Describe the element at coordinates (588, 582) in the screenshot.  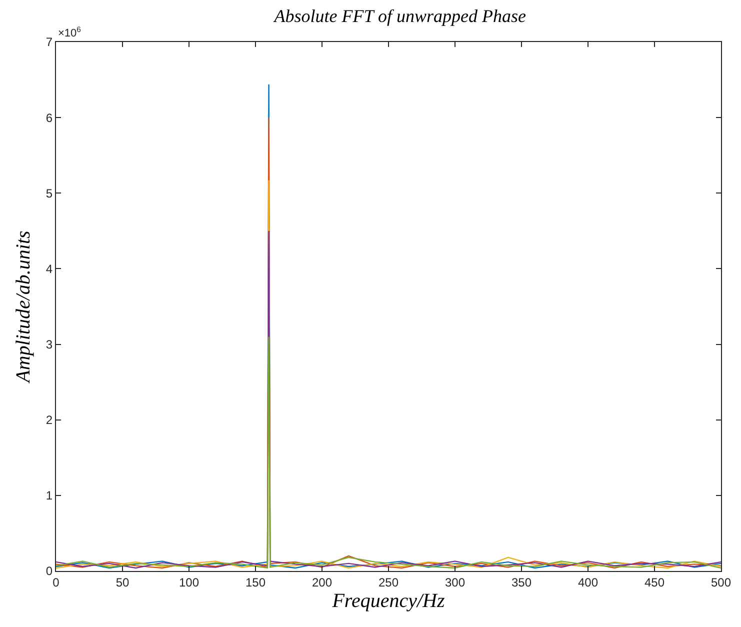
I see `x-tick-label: 400` at that location.